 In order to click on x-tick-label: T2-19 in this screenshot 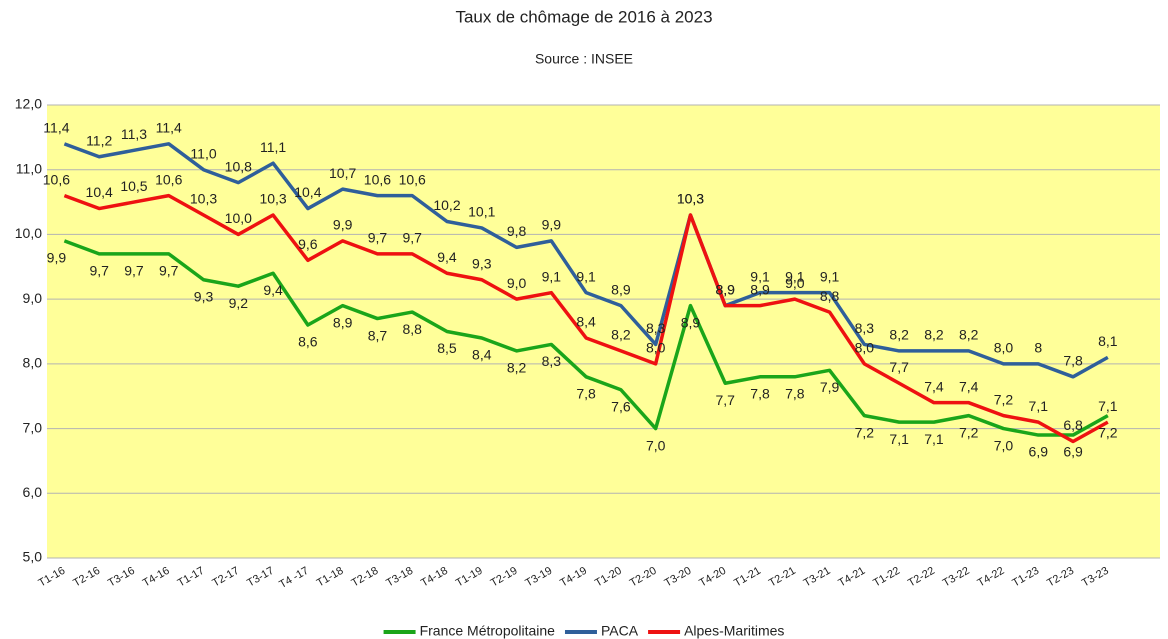, I will do `click(504, 577)`.